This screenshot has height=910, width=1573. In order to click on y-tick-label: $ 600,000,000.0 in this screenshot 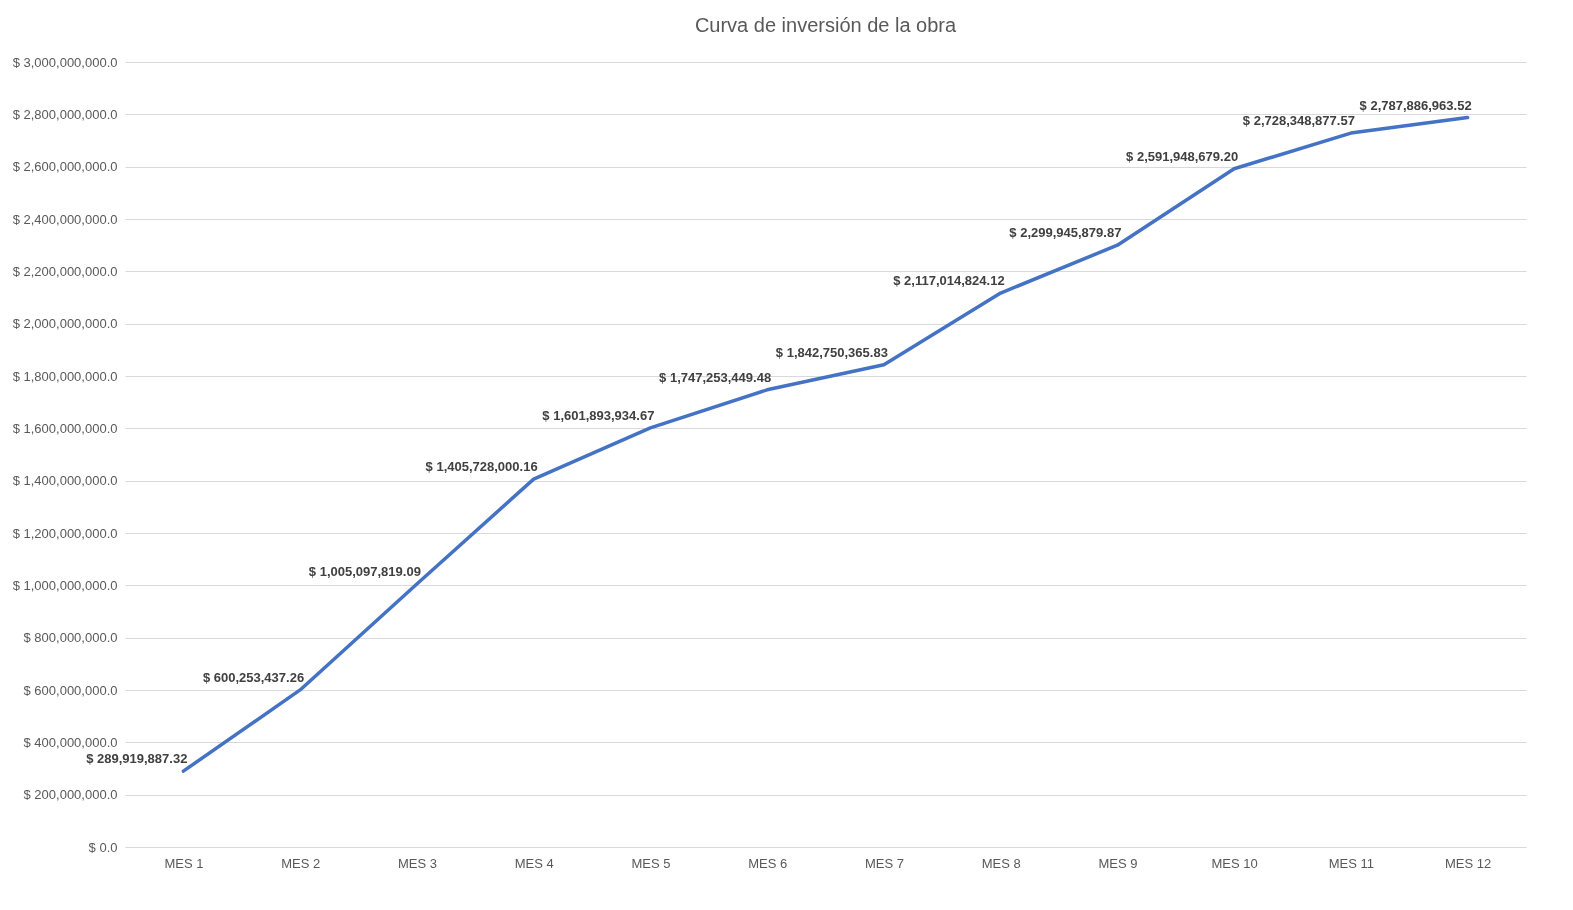, I will do `click(70, 690)`.